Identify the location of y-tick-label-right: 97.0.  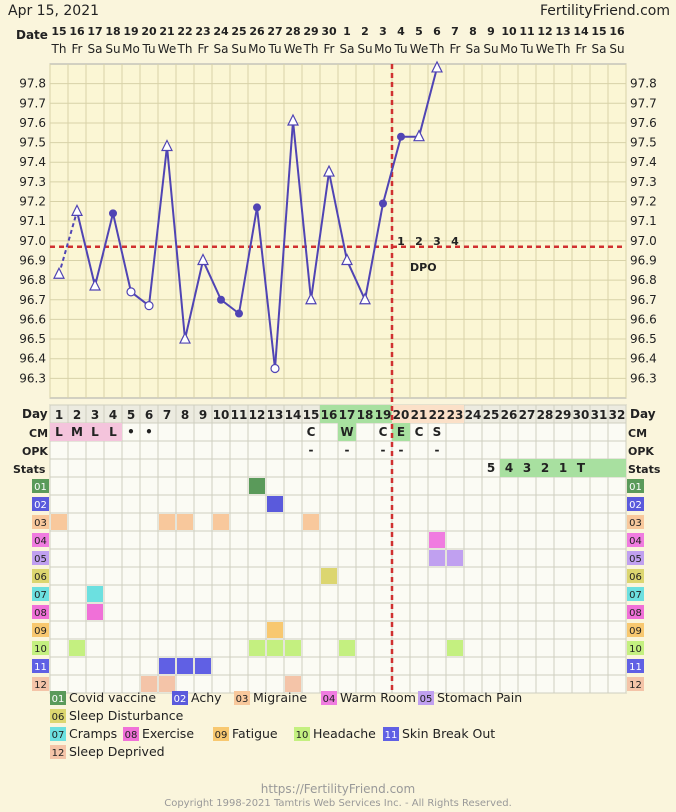
(643, 241).